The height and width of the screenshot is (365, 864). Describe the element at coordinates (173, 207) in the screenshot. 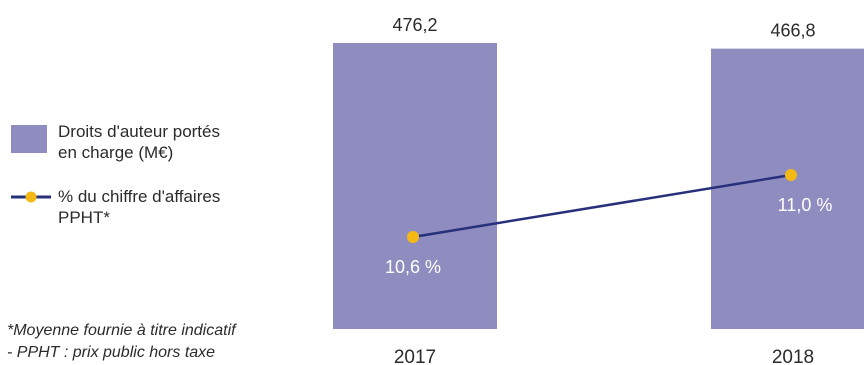

I see `legend-line-label: % du chiffre d'affaires PPHT*` at that location.